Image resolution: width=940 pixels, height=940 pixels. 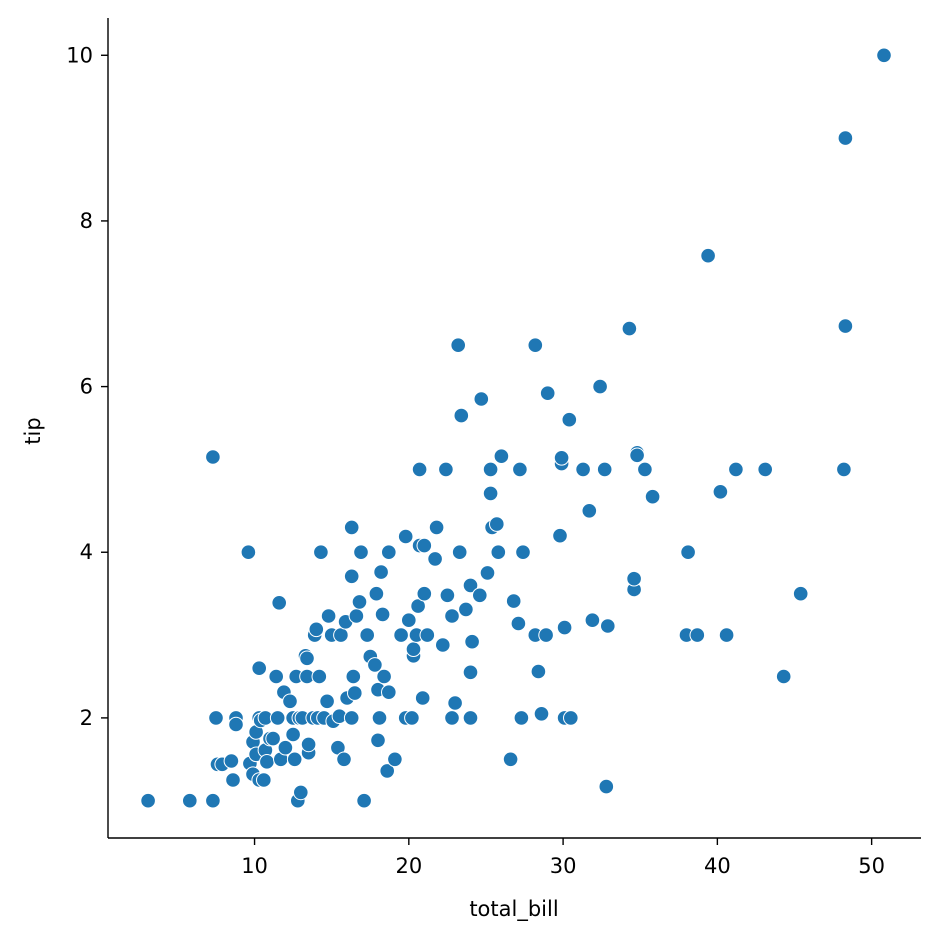 I want to click on x-axis-label: total_bill, so click(x=513, y=909).